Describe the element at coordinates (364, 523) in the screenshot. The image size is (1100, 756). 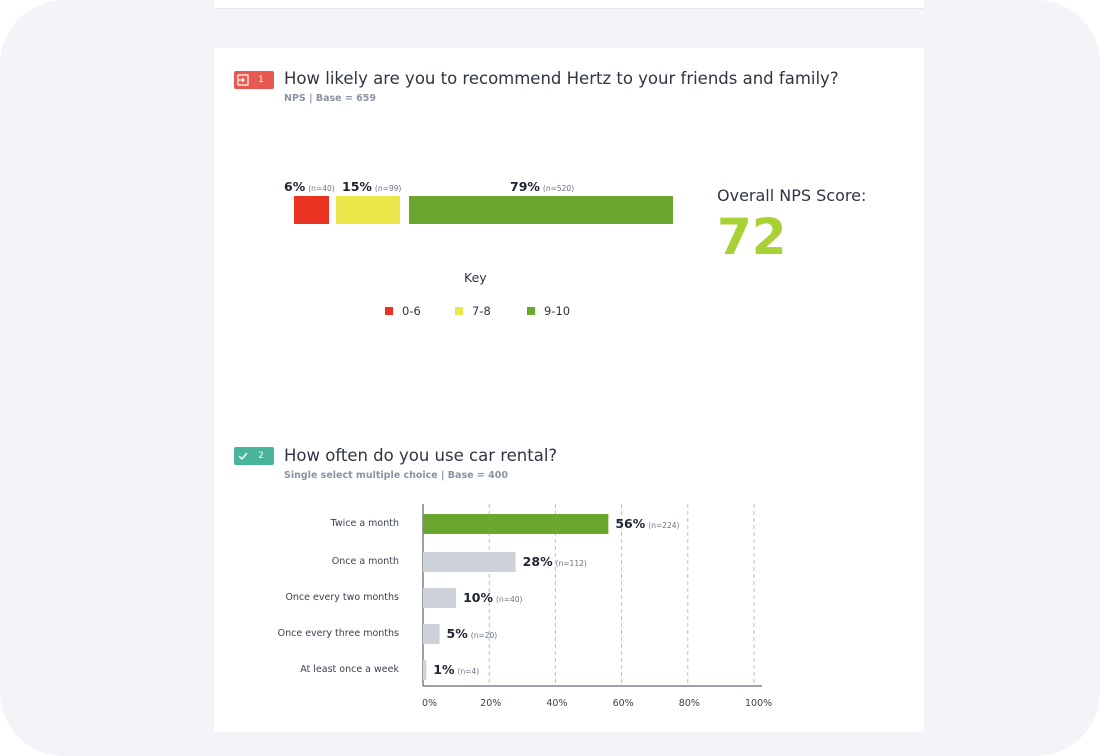
I see `category-label: Twice a month` at that location.